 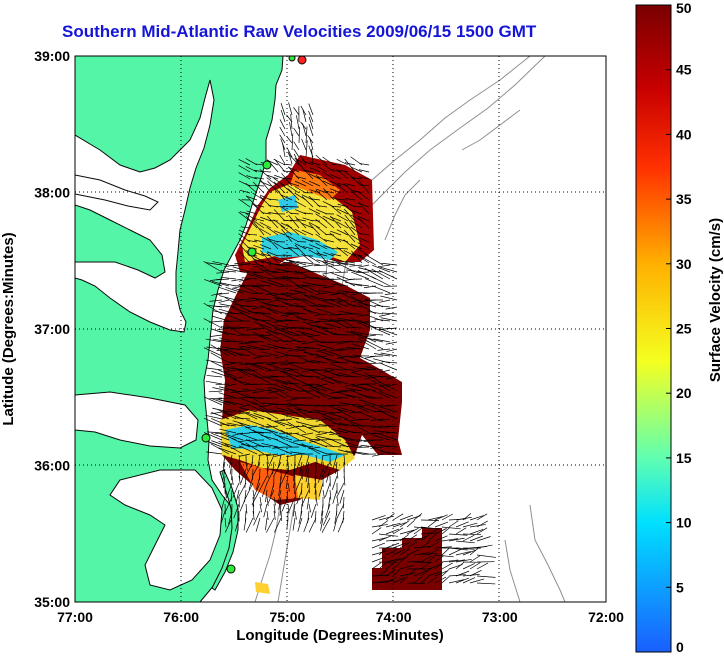 What do you see at coordinates (684, 458) in the screenshot?
I see `colorbar-tick-label: 15` at bounding box center [684, 458].